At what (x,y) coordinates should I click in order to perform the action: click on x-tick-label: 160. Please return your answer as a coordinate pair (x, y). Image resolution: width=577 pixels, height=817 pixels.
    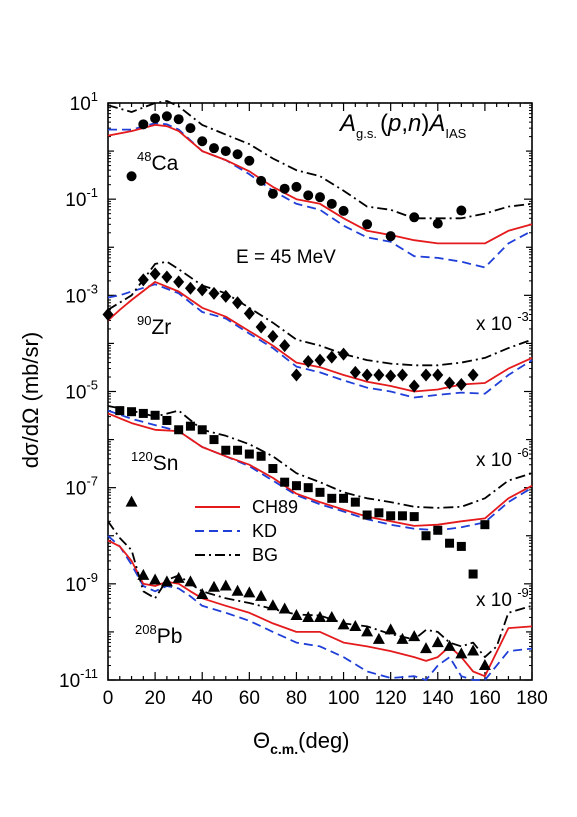
    Looking at the image, I should click on (485, 698).